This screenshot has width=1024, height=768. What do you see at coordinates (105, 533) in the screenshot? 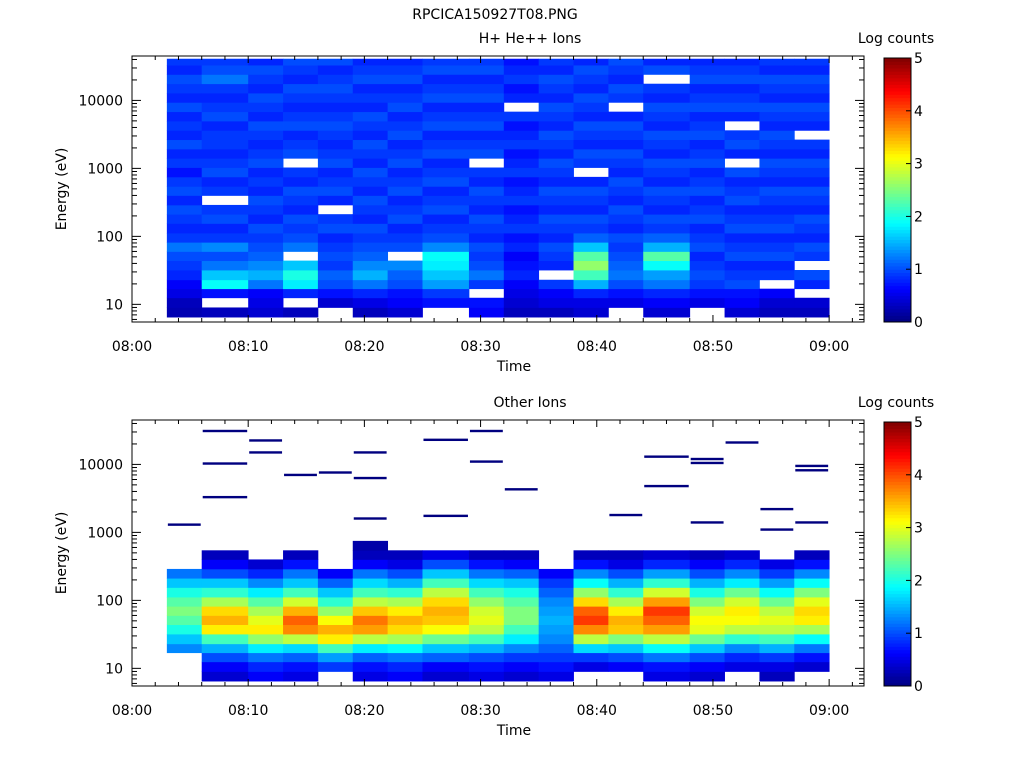
I see `y-tick-label: 1000` at bounding box center [105, 533].